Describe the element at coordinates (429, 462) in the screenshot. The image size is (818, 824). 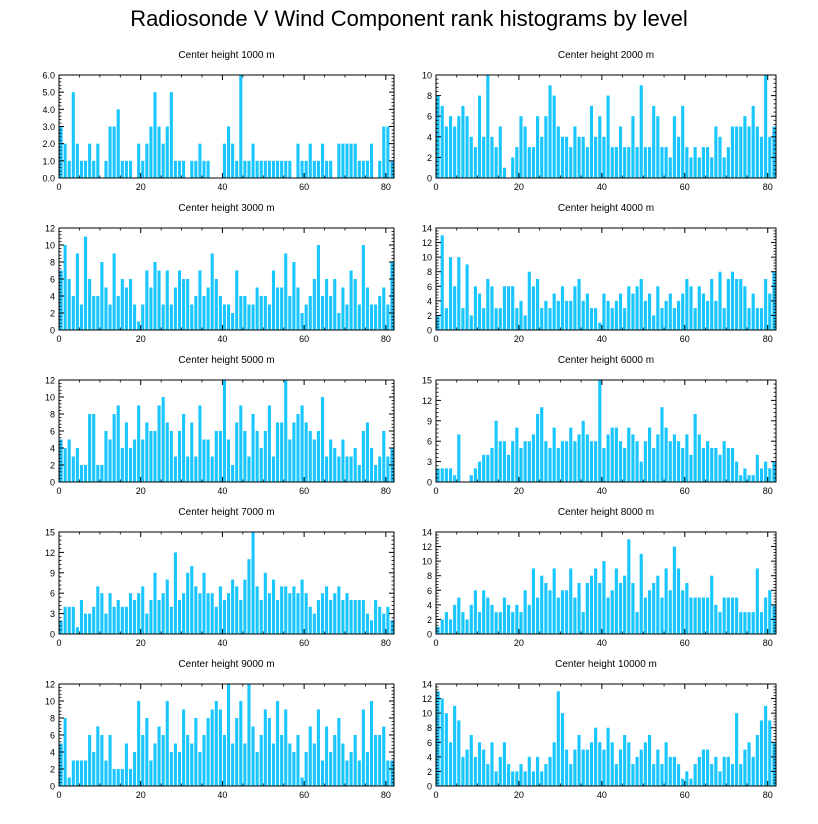
I see `y-tick-label: 3` at that location.